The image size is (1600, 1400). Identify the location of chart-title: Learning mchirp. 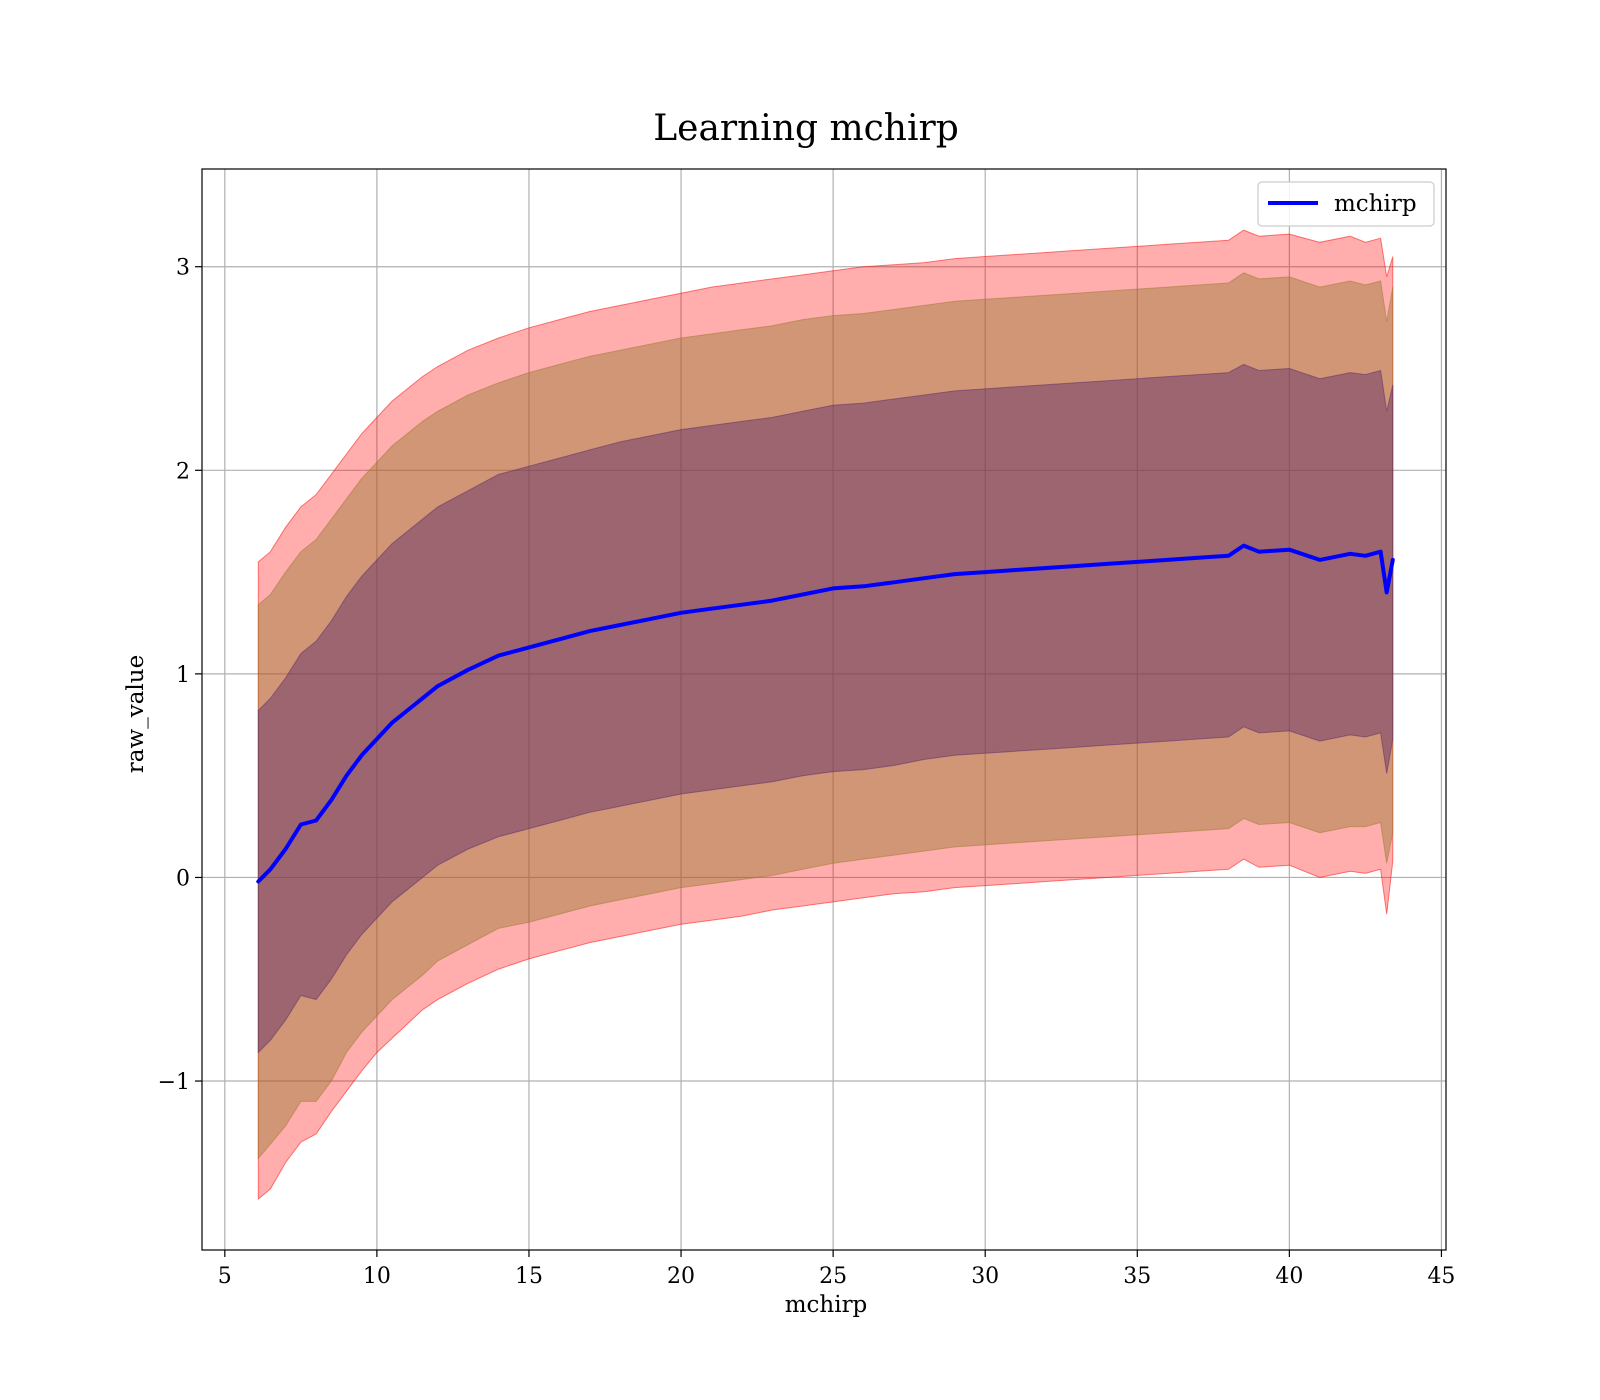
(806, 128).